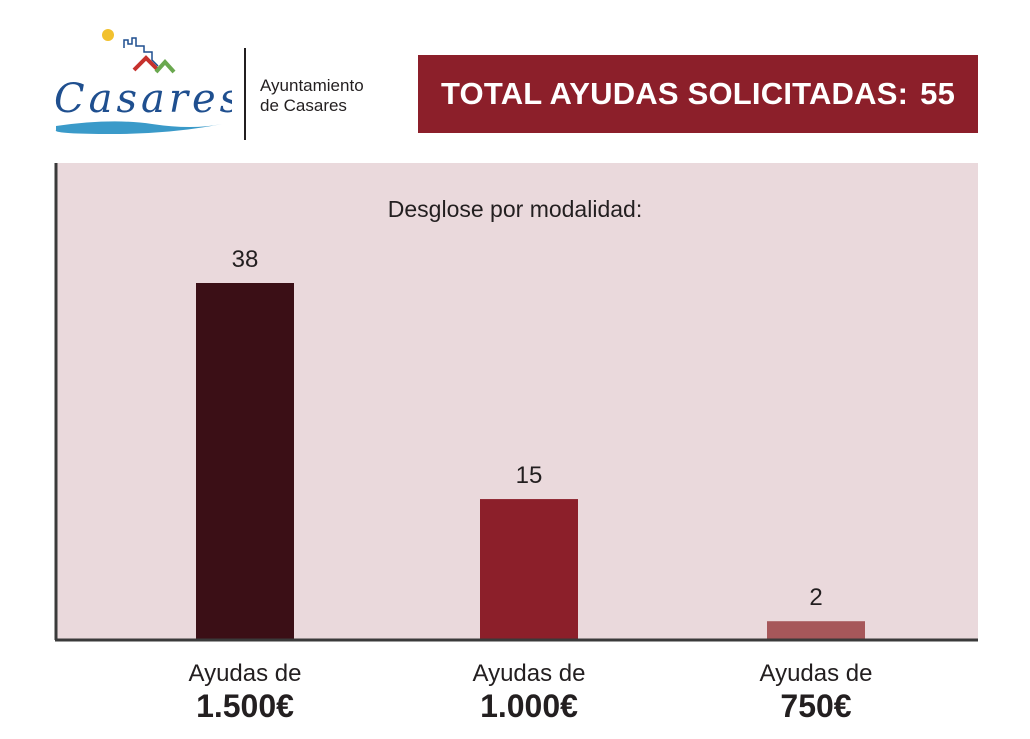  I want to click on casares-logo: Casares, so click(146, 83).